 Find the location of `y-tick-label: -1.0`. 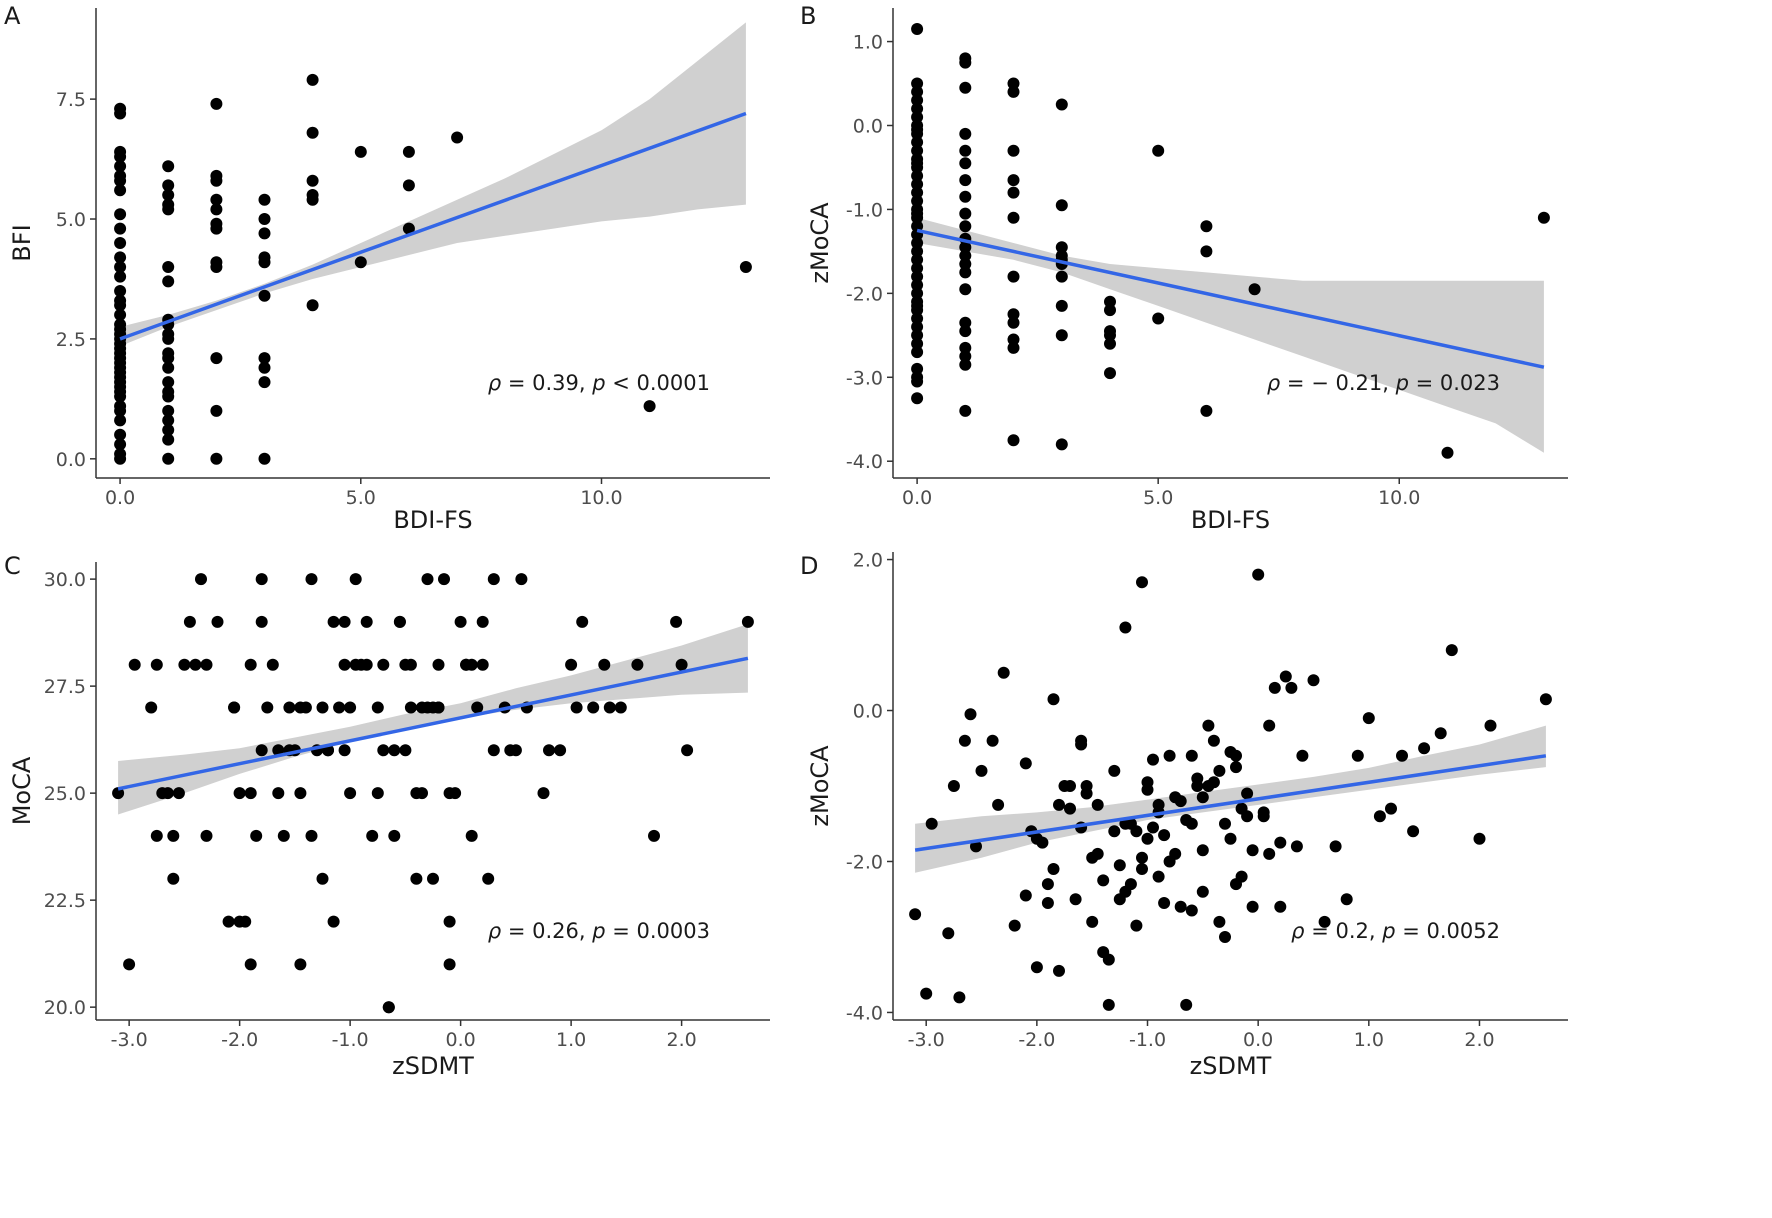

y-tick-label: -1.0 is located at coordinates (864, 210).